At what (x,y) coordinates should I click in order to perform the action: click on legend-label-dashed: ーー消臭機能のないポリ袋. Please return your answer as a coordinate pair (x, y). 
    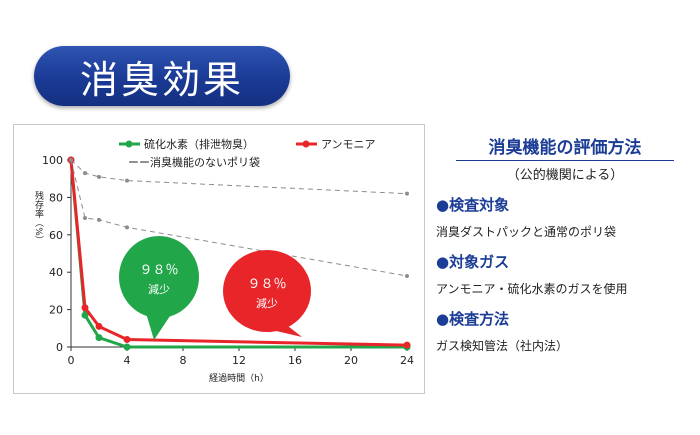
    Looking at the image, I should click on (194, 162).